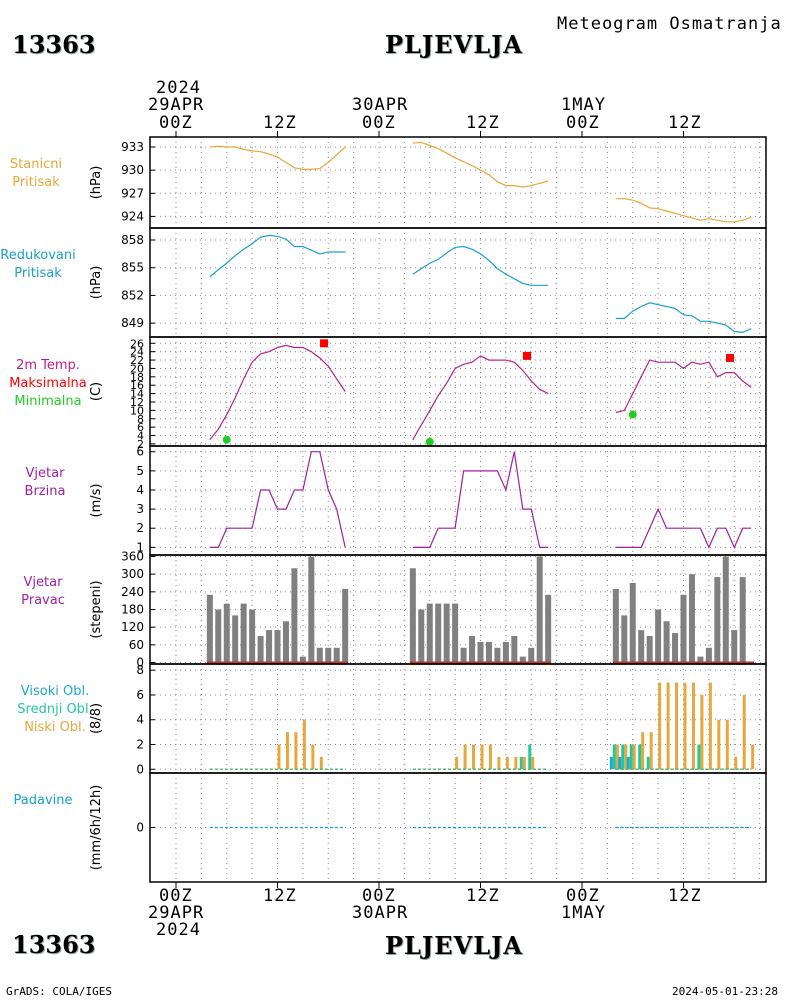  What do you see at coordinates (132, 170) in the screenshot?
I see `pressure-ytick-label-2: 930` at bounding box center [132, 170].